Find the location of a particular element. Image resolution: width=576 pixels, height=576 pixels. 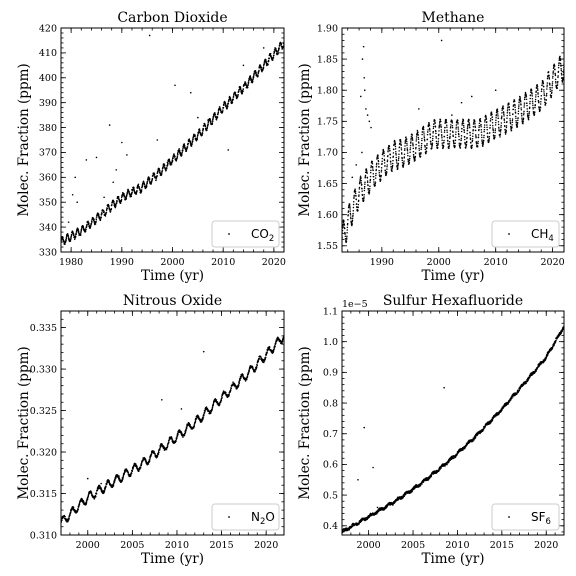

x-tick-label: 2005 is located at coordinates (132, 545).